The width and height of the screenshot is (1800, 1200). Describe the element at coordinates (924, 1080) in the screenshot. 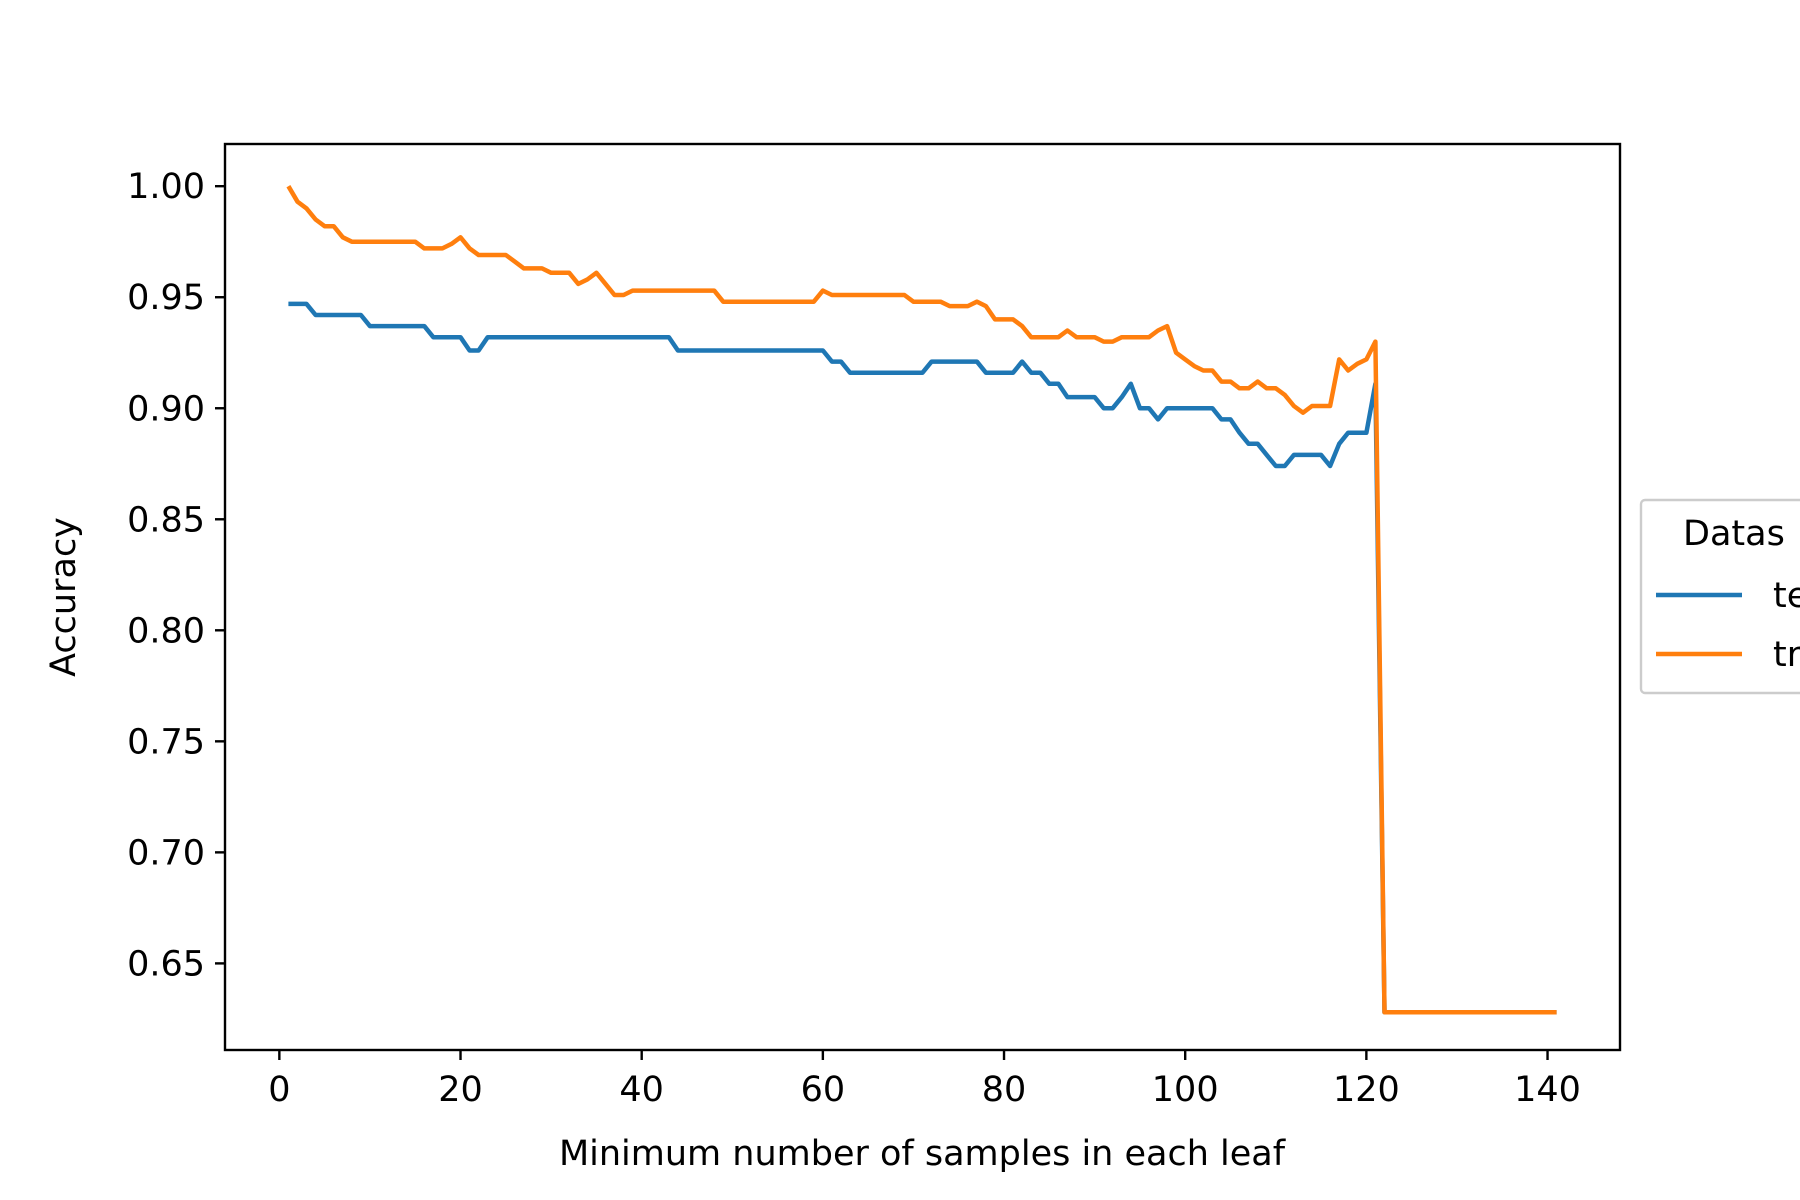

I see `x-axis-ticks: 0 20 40 60 80 100 120 140` at that location.